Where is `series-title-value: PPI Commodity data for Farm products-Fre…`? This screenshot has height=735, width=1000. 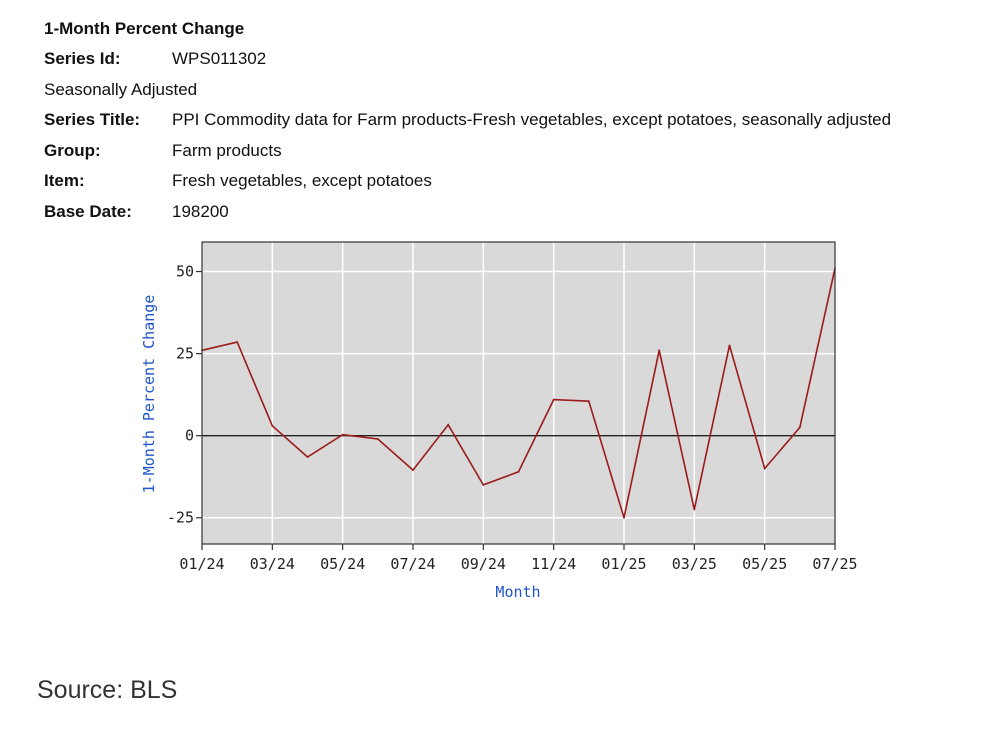 series-title-value: PPI Commodity data for Farm products-Fre… is located at coordinates (532, 119).